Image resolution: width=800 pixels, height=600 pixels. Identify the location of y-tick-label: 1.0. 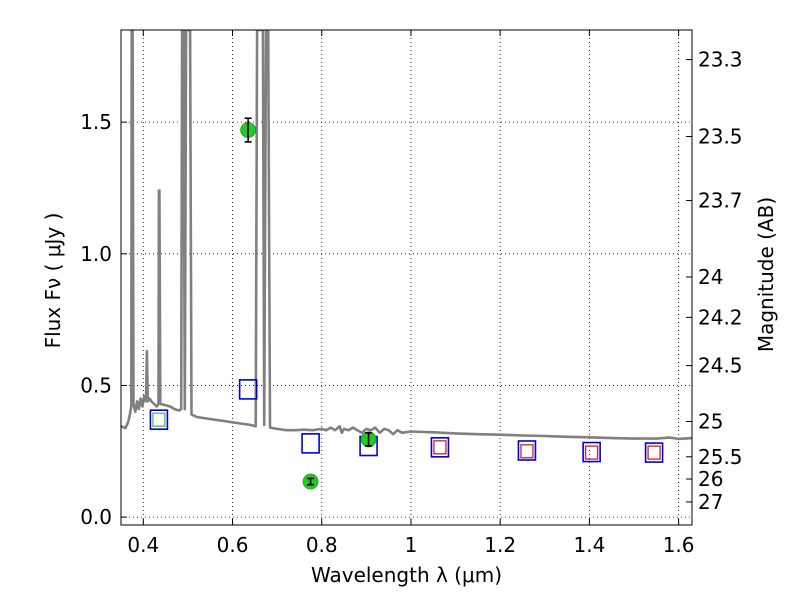
(96, 254).